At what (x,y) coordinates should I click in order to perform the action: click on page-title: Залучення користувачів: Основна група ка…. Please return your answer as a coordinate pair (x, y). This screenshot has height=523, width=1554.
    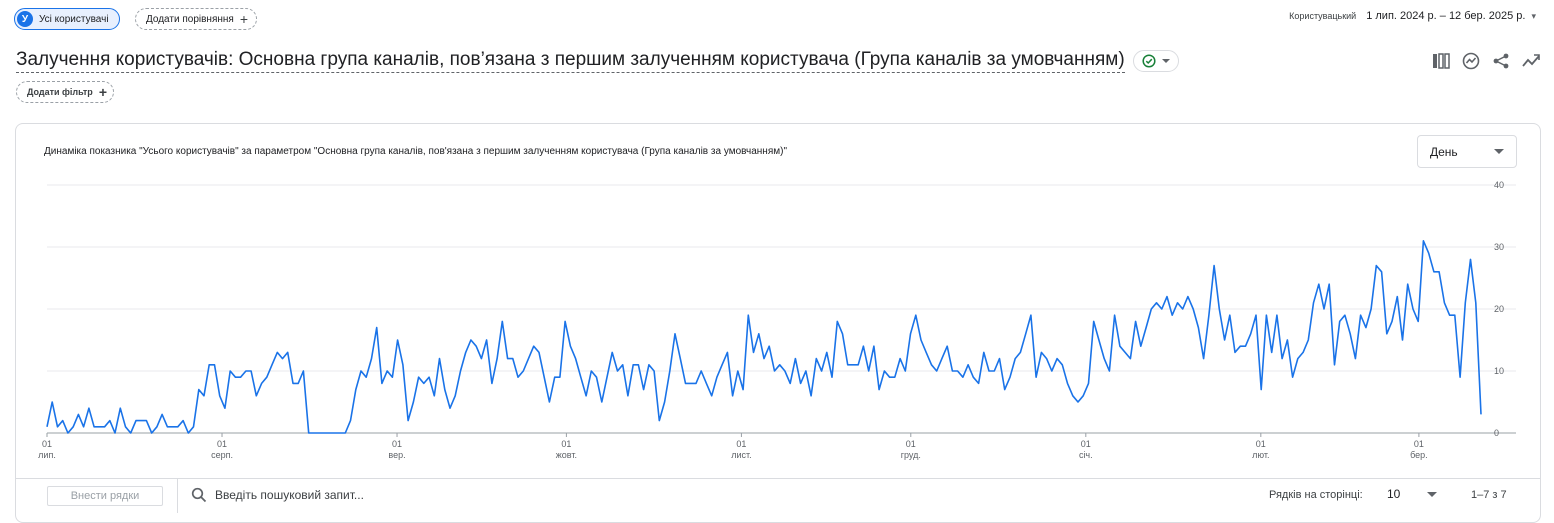
    Looking at the image, I should click on (570, 61).